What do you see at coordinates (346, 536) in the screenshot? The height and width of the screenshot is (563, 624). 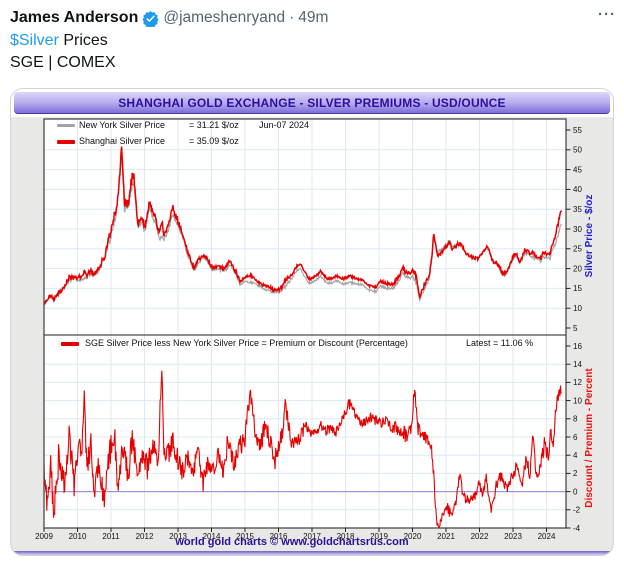 I see `svg-text: 2018` at bounding box center [346, 536].